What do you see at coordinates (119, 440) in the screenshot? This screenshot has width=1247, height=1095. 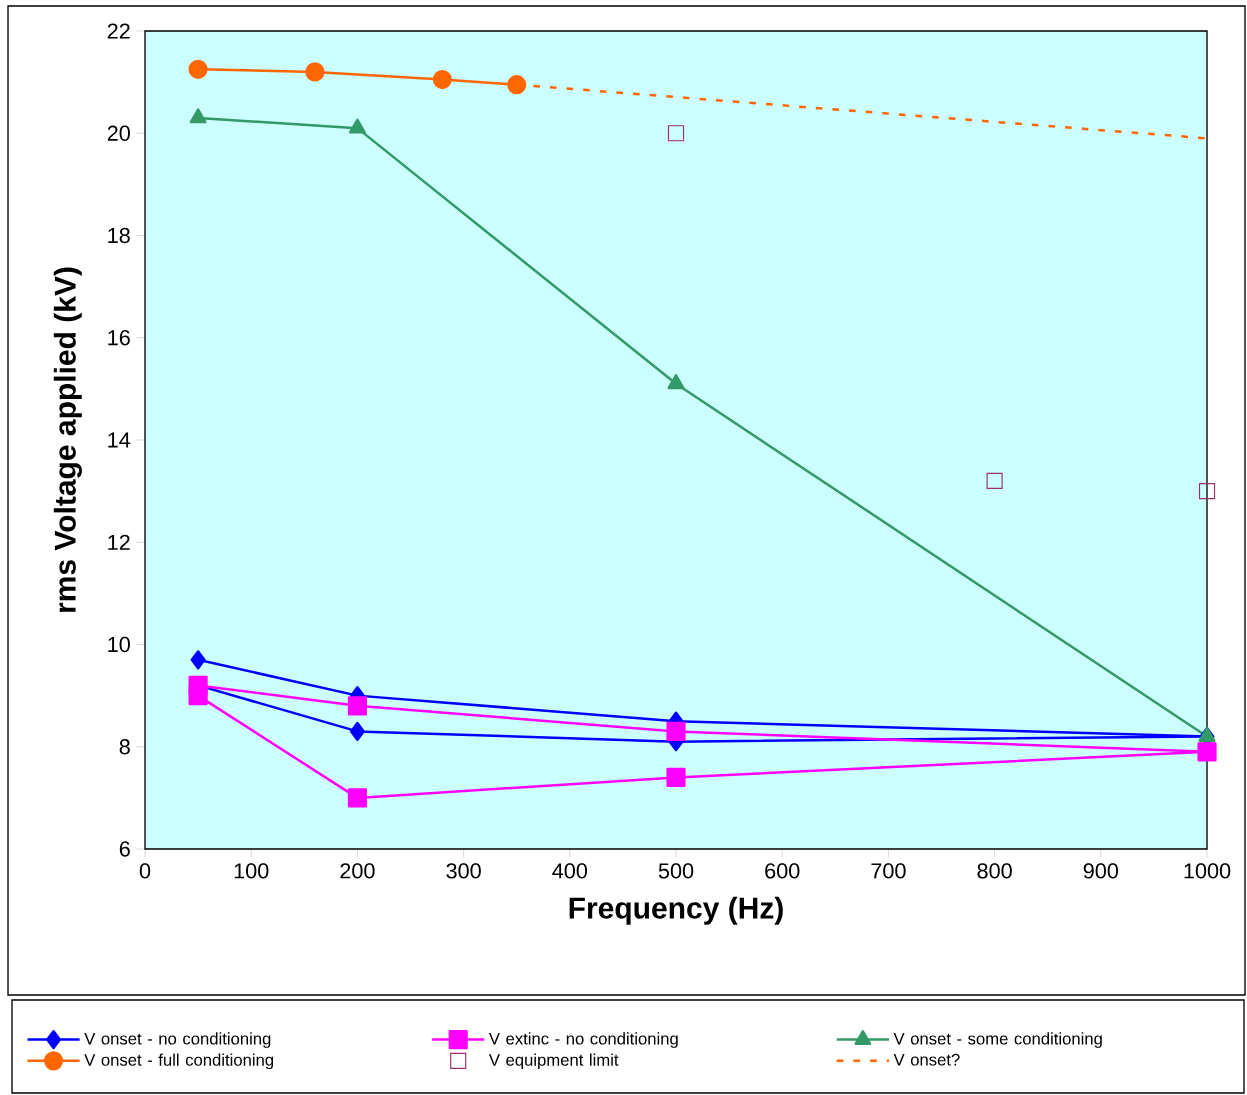 I see `y-tick-label: 14` at bounding box center [119, 440].